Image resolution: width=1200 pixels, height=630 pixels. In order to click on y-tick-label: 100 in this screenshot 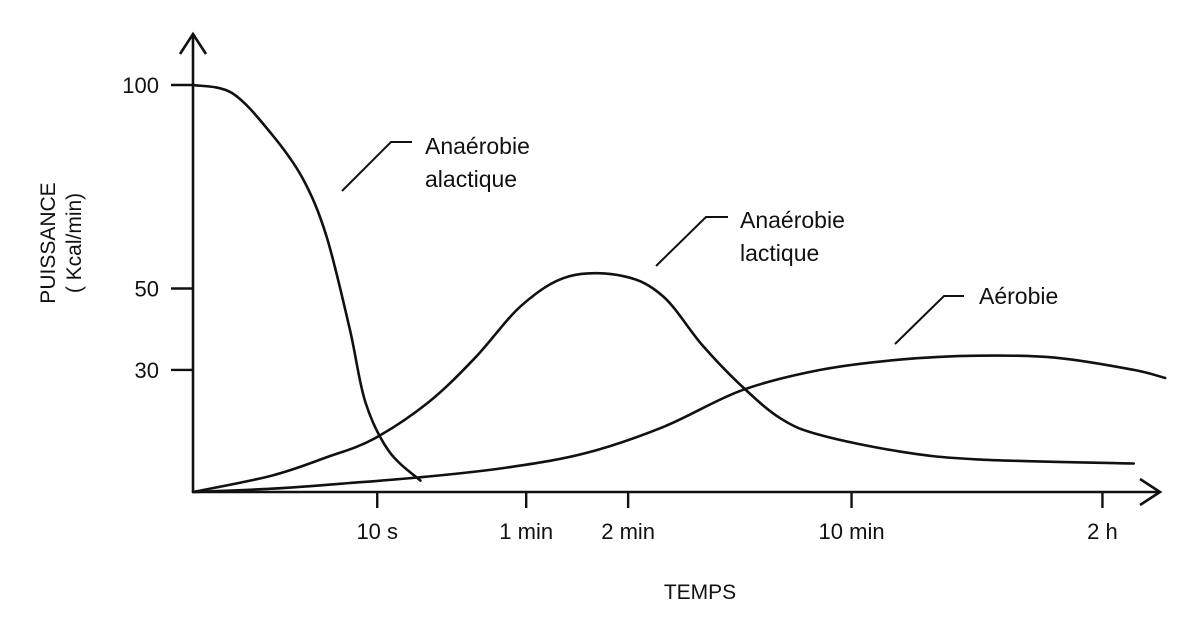, I will do `click(140, 85)`.